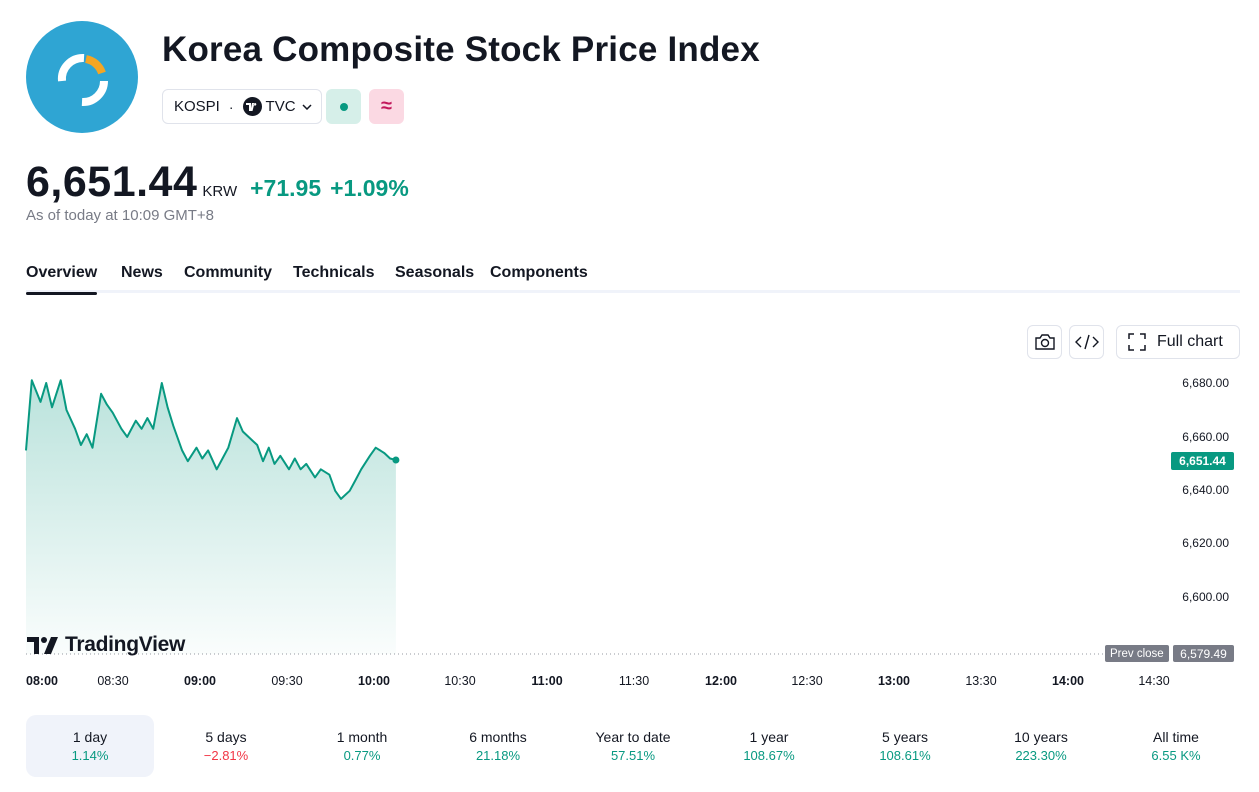 This screenshot has height=792, width=1259. I want to click on period-value: −2.81%, so click(226, 755).